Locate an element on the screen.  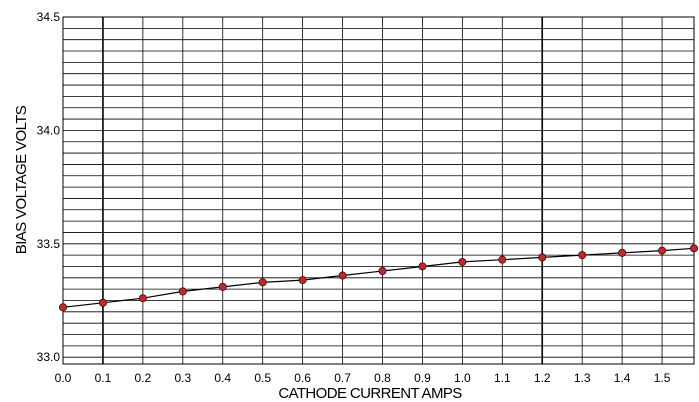
y-tick-label: 34.0 is located at coordinates (49, 130).